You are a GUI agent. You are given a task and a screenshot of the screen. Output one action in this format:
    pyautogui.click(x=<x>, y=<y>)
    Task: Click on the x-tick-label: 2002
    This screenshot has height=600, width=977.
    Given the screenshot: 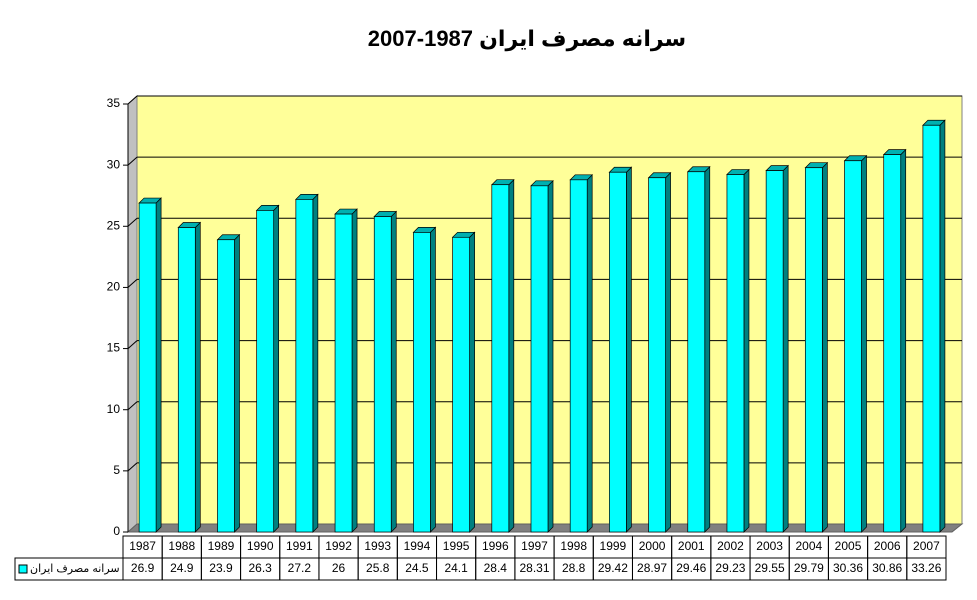 What is the action you would take?
    pyautogui.click(x=730, y=546)
    